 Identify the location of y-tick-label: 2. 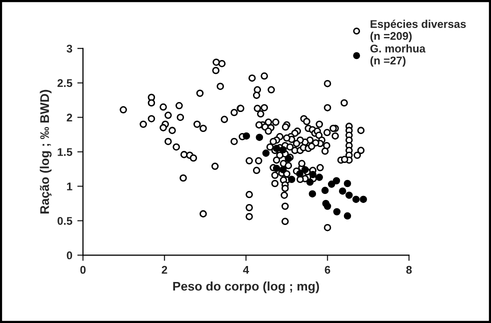
(69, 118).